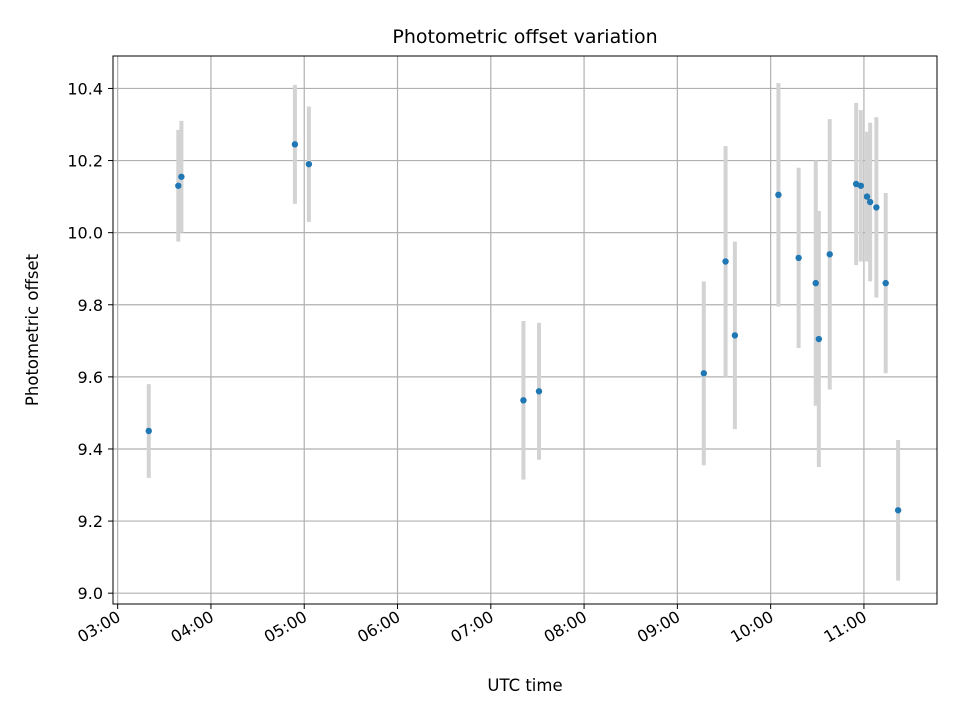 This screenshot has height=720, width=960. I want to click on chart-title: Photometric offset variation, so click(524, 37).